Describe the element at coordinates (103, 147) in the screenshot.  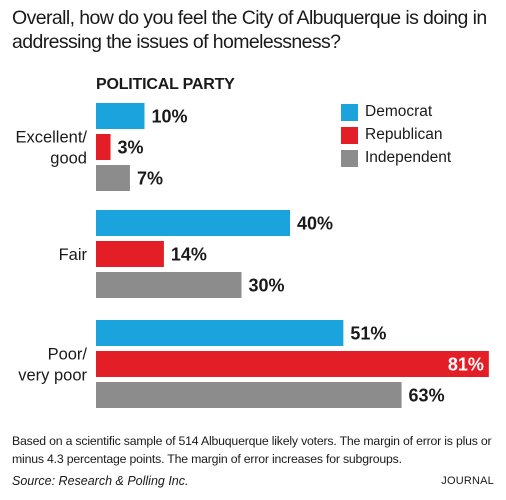
I see `bar-republican-excellent-good` at that location.